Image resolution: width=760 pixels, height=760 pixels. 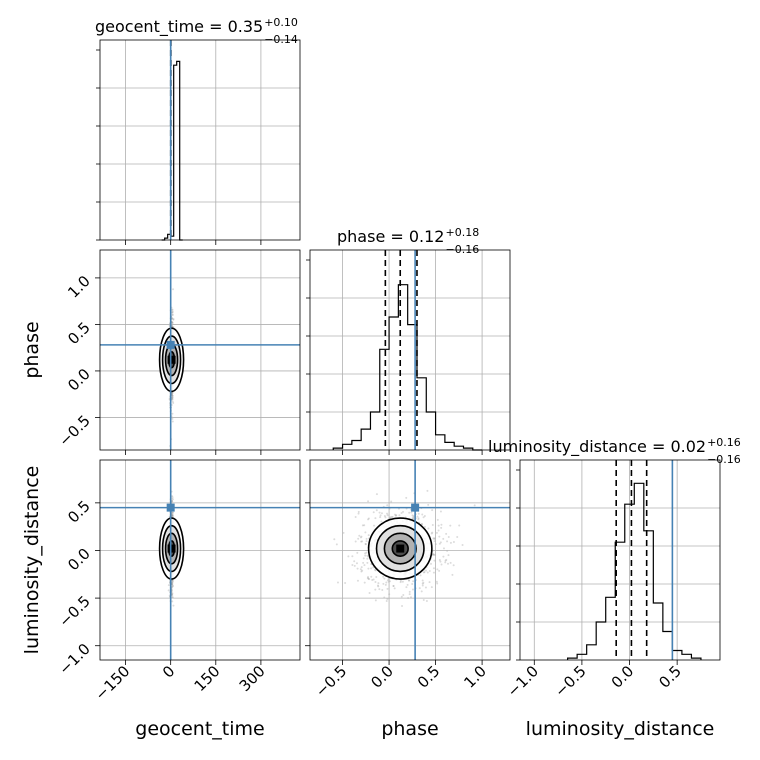 I want to click on marginal-phase-title-median: 0.12, so click(x=427, y=236).